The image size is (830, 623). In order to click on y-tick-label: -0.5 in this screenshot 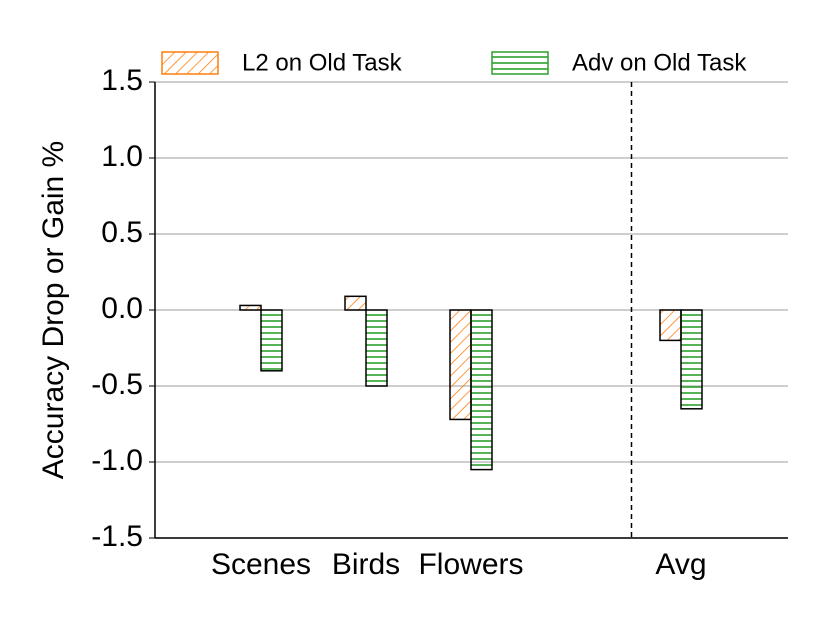, I will do `click(117, 384)`.